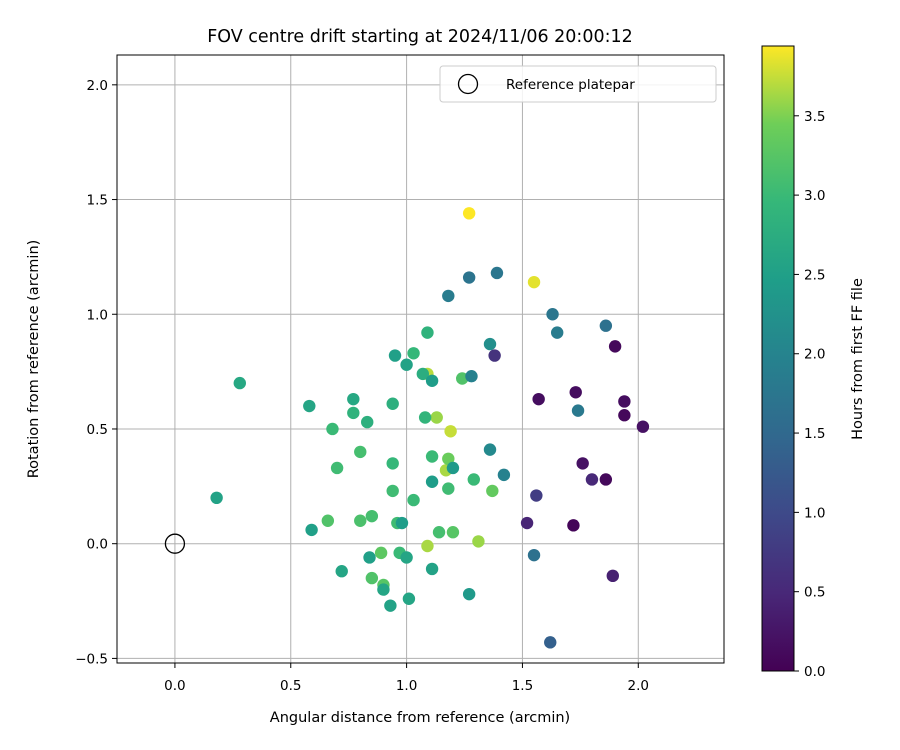 Image resolution: width=900 pixels, height=750 pixels. Describe the element at coordinates (814, 117) in the screenshot. I see `colorbar-tick-label: 3.5` at that location.